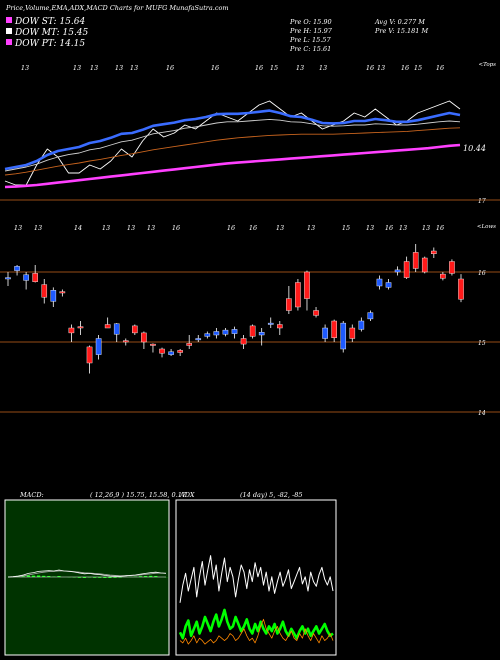 This screenshot has width=500, height=660. Describe the element at coordinates (87, 574) in the screenshot. I see `macd-line` at that location.